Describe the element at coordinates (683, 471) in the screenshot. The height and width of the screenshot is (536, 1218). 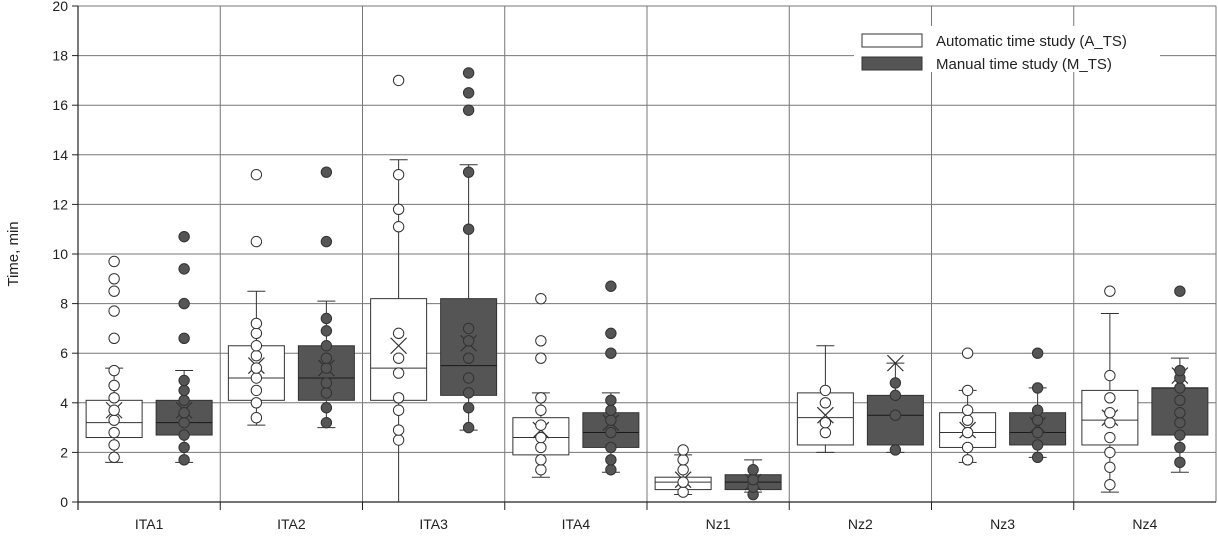
I see `box-group-nz1-automatic` at that location.